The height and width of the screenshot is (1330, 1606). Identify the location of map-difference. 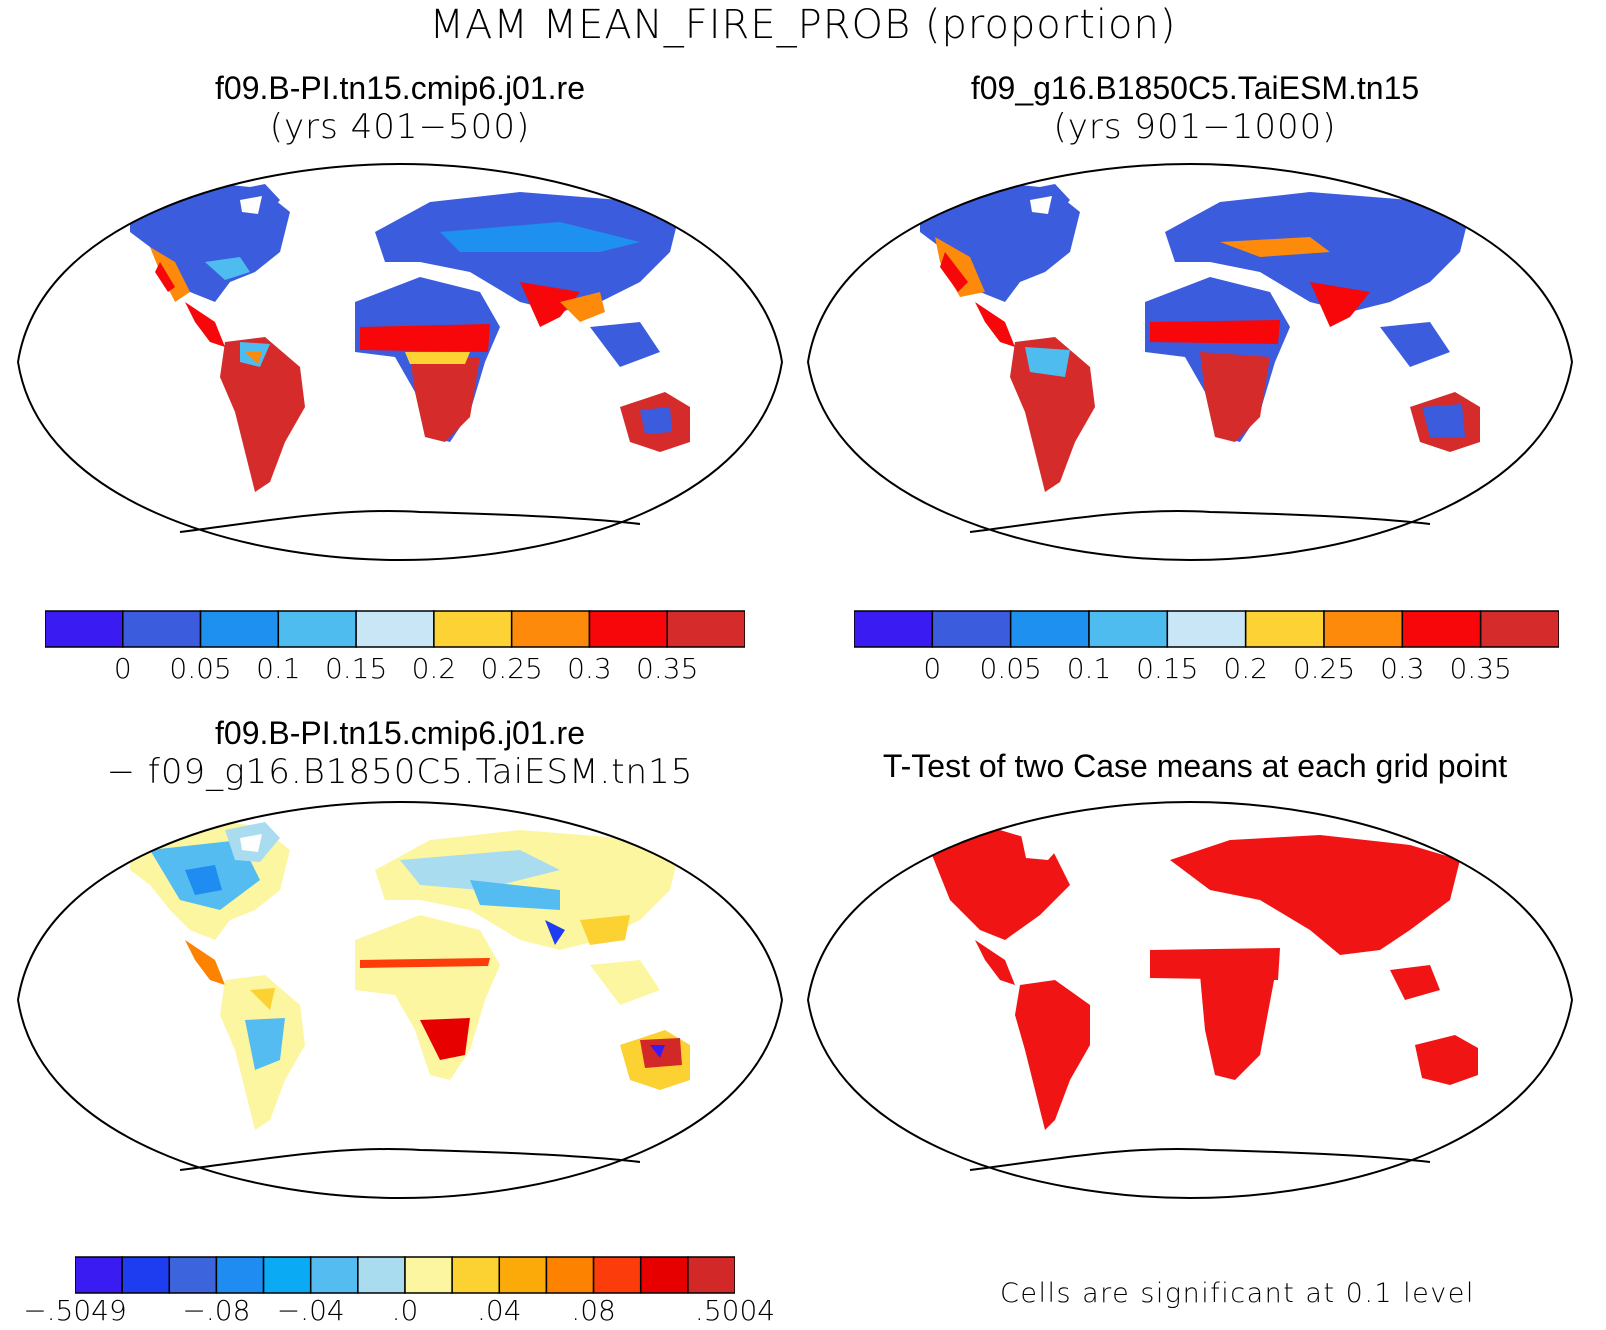
(400, 1000).